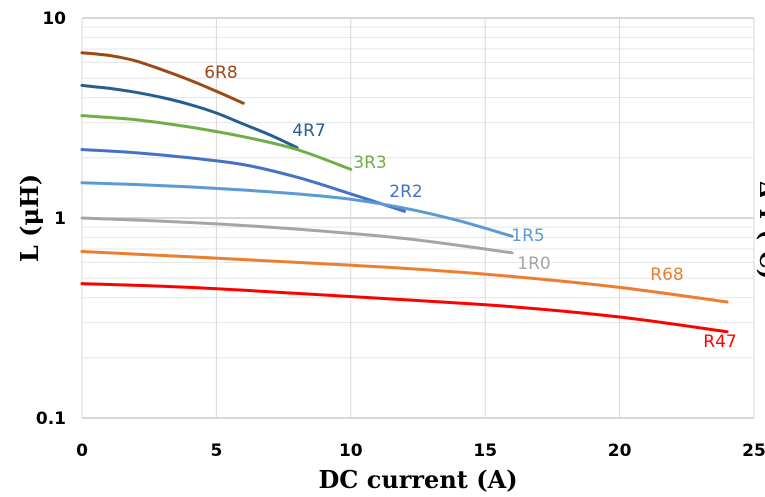 This screenshot has width=765, height=497. I want to click on y-tick-label: 10, so click(54, 19).